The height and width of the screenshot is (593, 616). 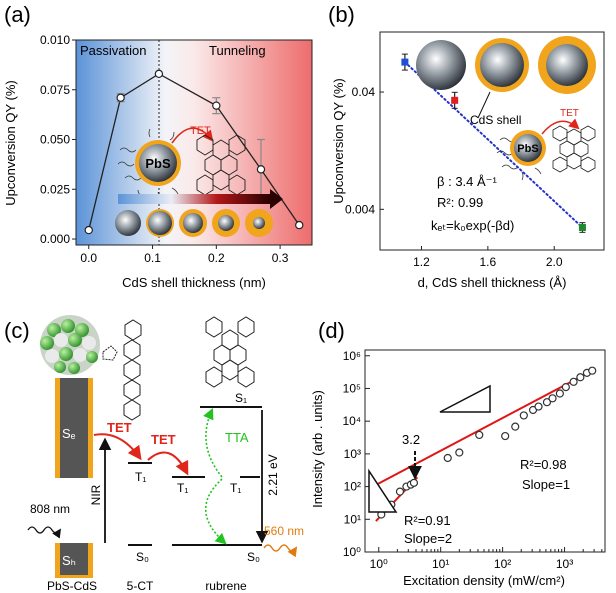 I want to click on panel-b-xtick-label: 1.2, so click(x=421, y=262).